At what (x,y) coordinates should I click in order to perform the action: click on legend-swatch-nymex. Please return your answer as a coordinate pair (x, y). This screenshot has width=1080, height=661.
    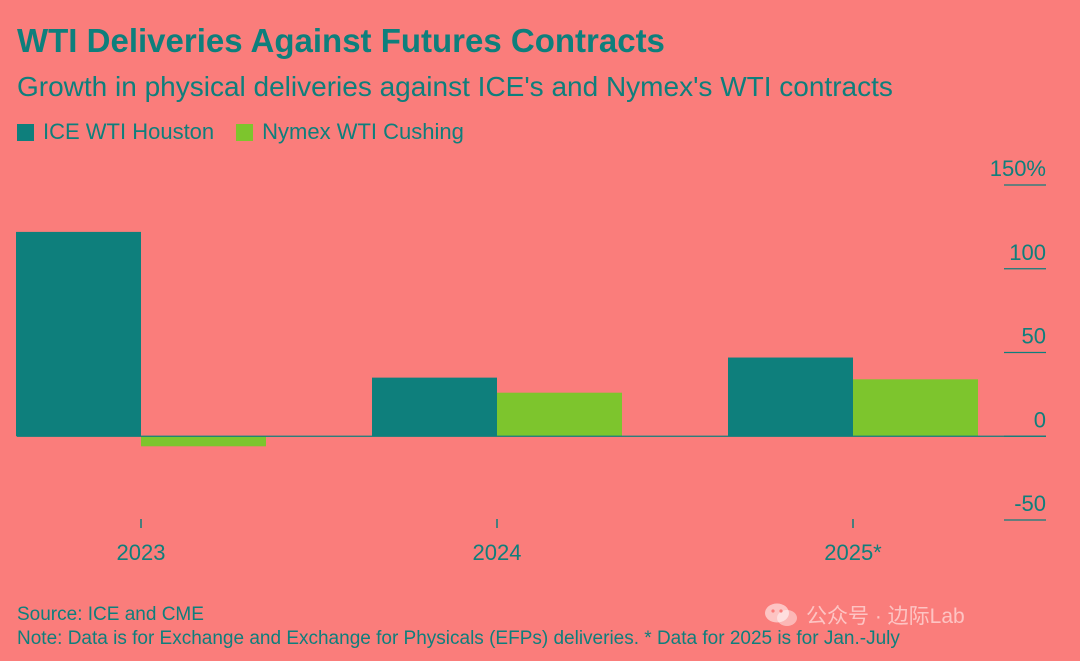
    Looking at the image, I should click on (245, 132).